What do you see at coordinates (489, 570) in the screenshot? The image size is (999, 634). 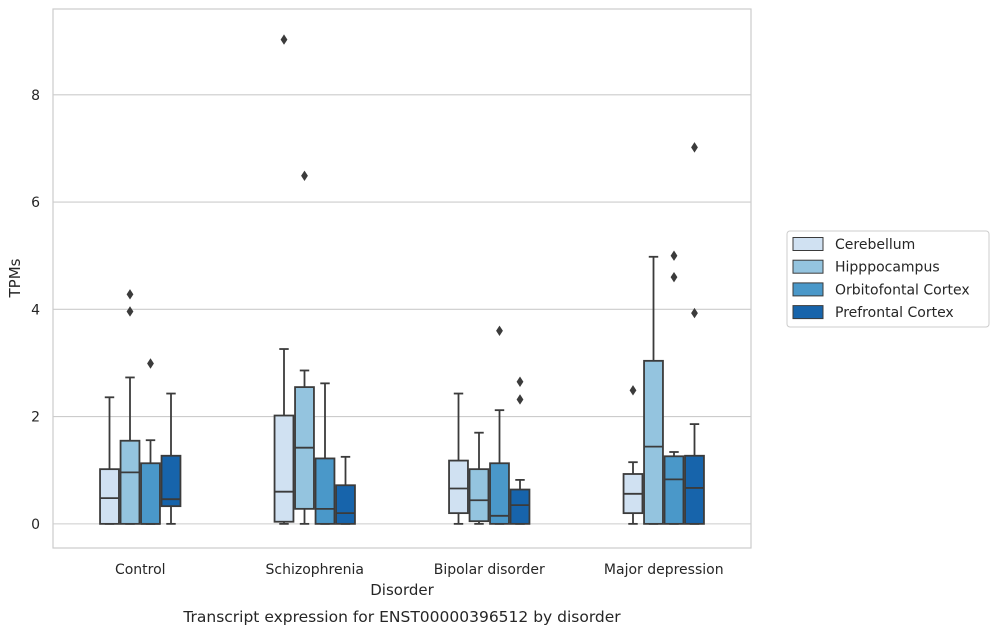 I see `x-tick-label: Bipolar disorder` at bounding box center [489, 570].